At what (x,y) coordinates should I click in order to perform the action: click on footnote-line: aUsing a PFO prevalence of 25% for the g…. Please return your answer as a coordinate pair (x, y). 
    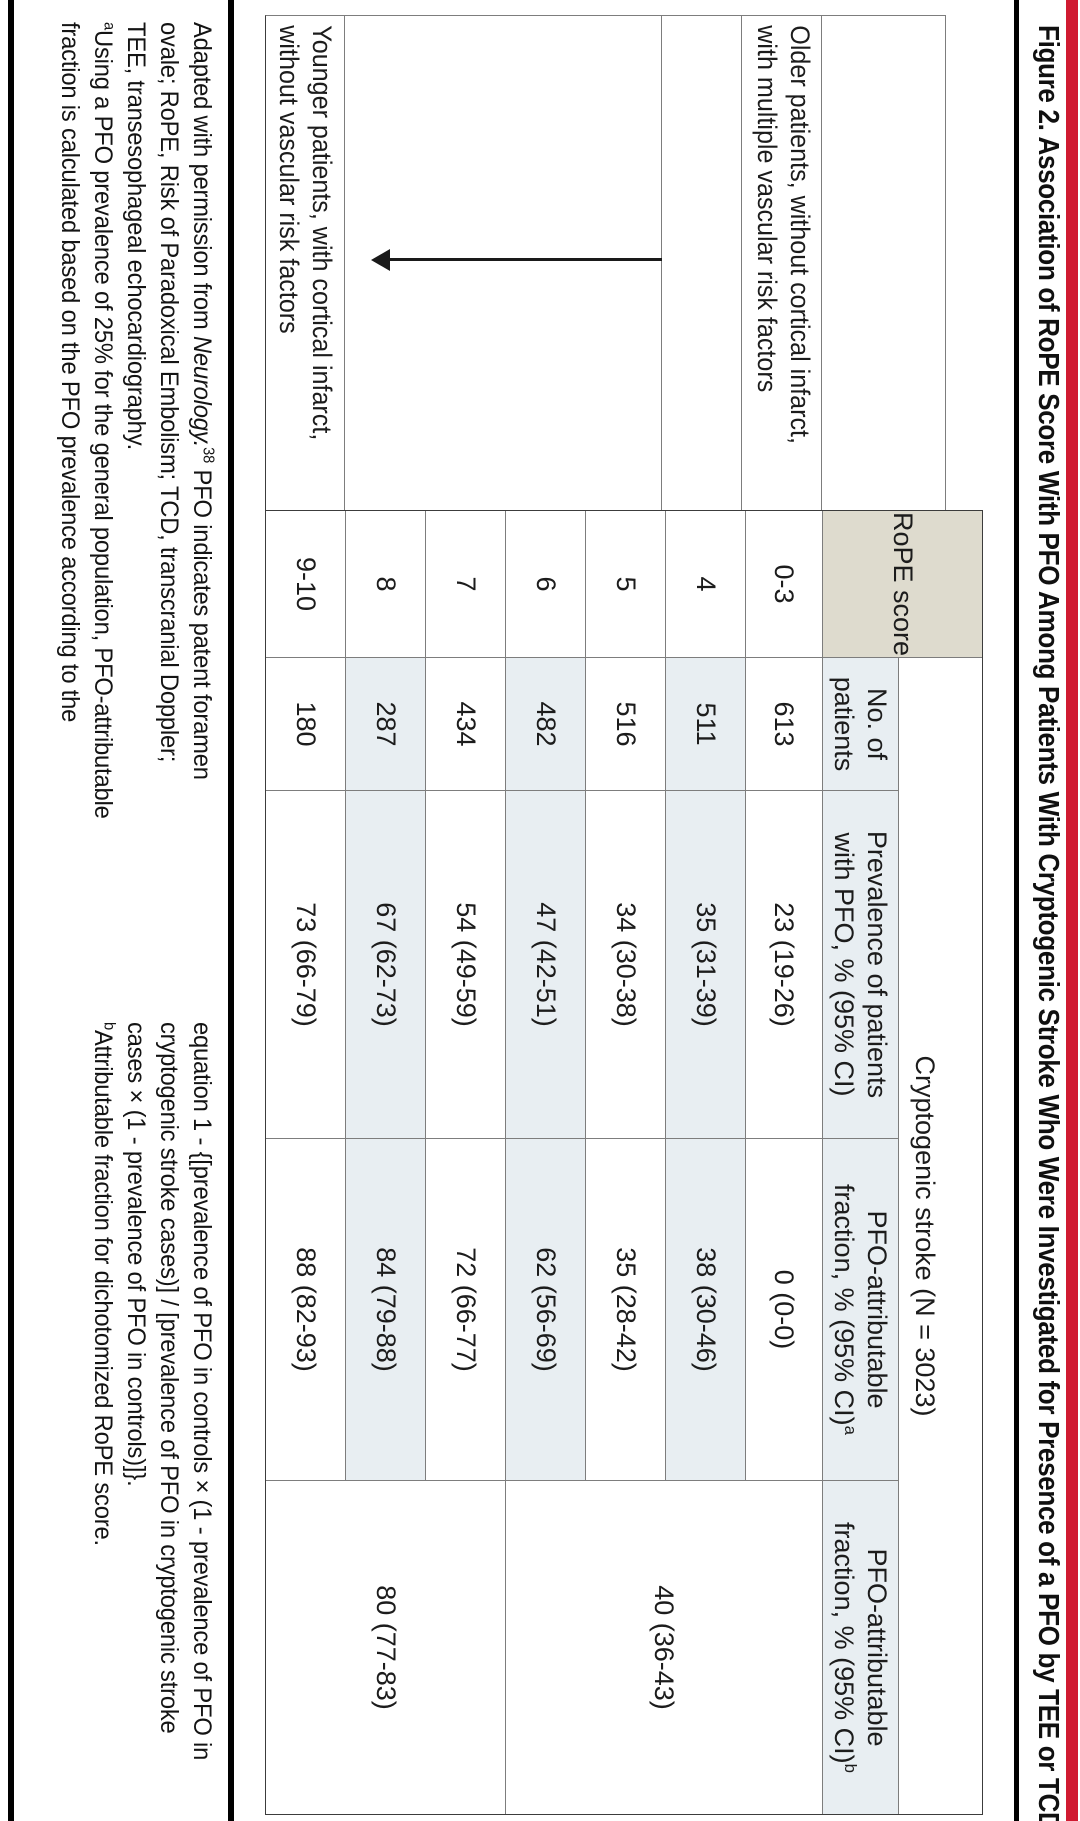
    Looking at the image, I should click on (103, 420).